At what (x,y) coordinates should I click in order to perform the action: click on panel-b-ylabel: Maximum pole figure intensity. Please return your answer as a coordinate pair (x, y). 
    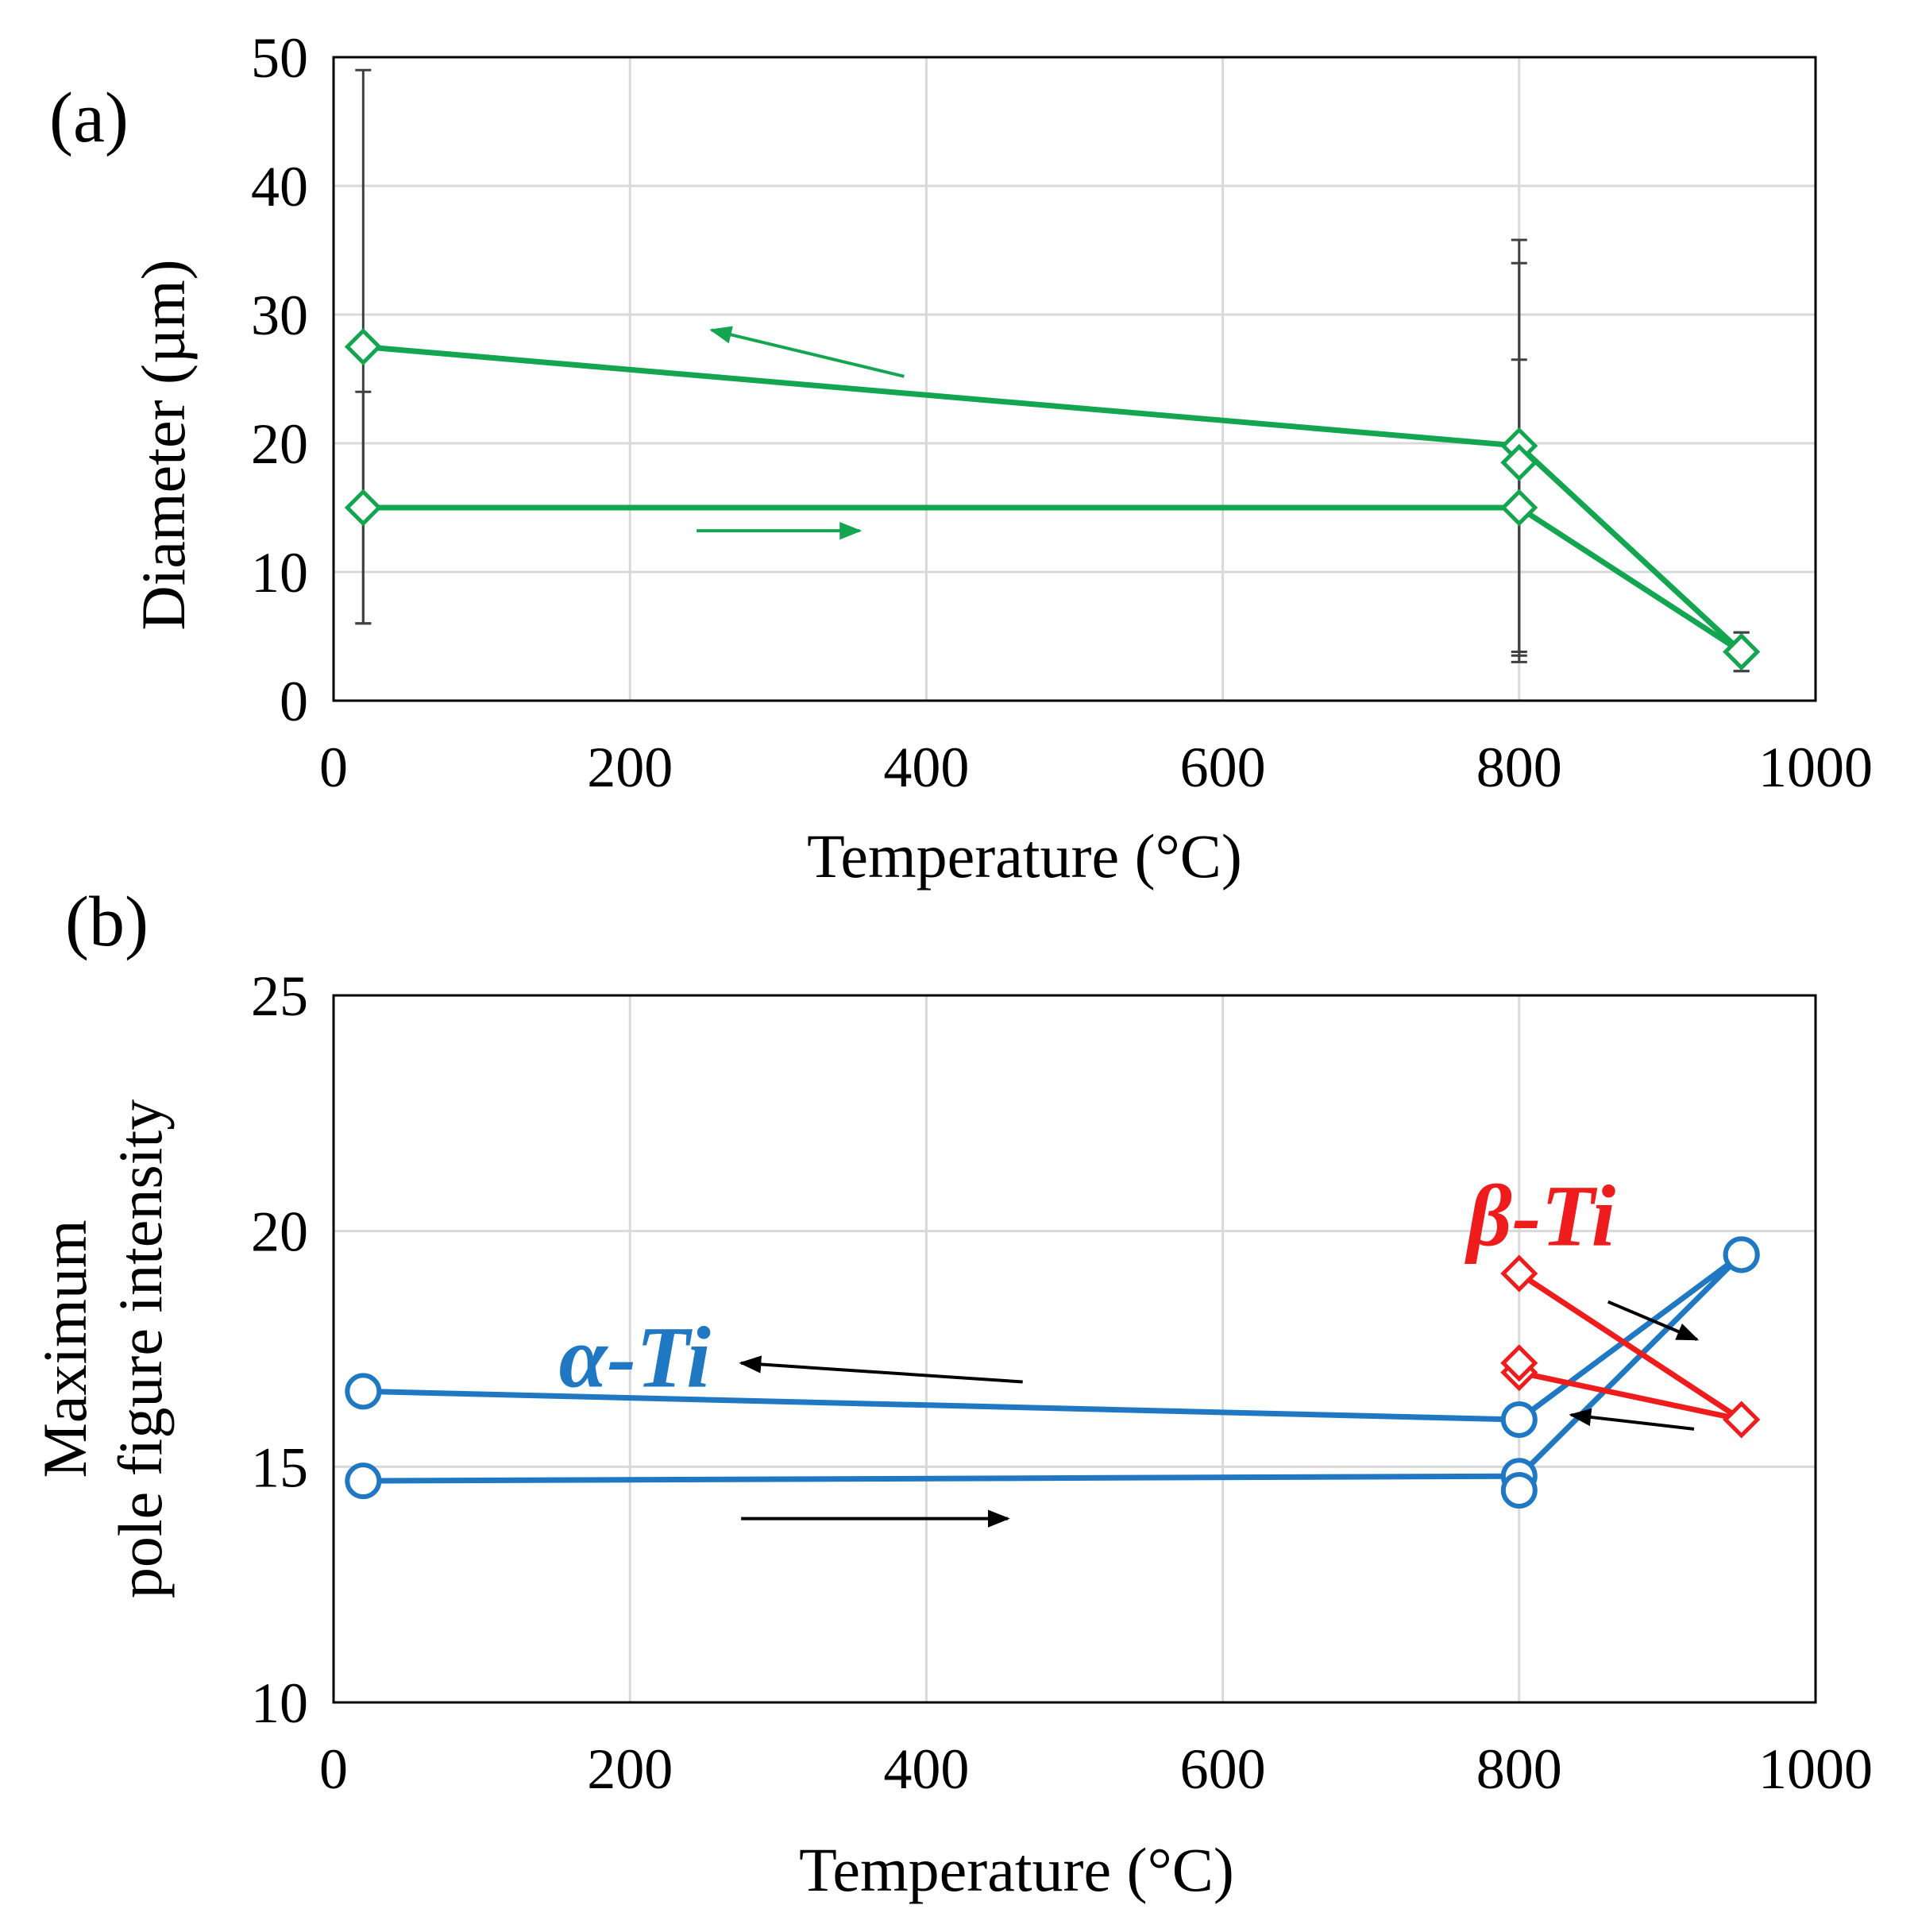
    Looking at the image, I should click on (103, 1348).